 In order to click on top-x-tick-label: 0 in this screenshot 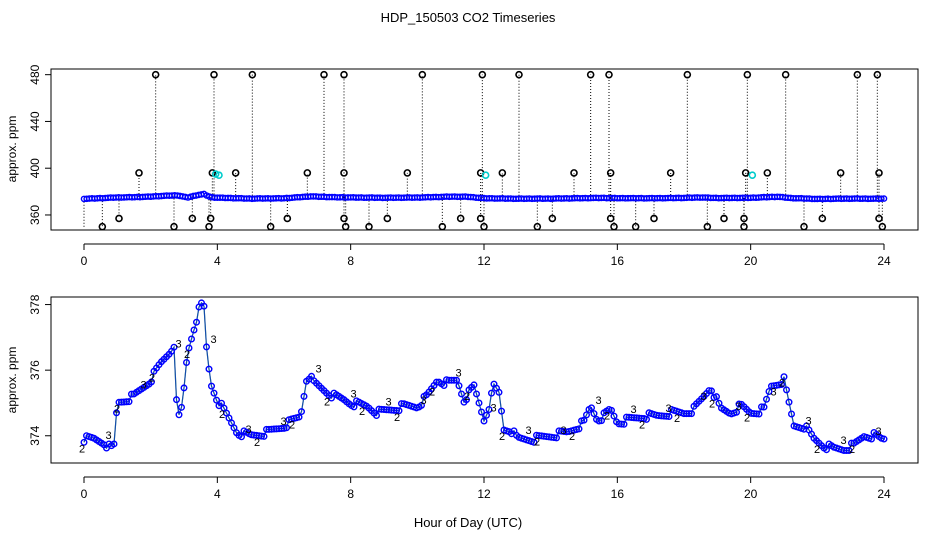, I will do `click(84, 261)`.